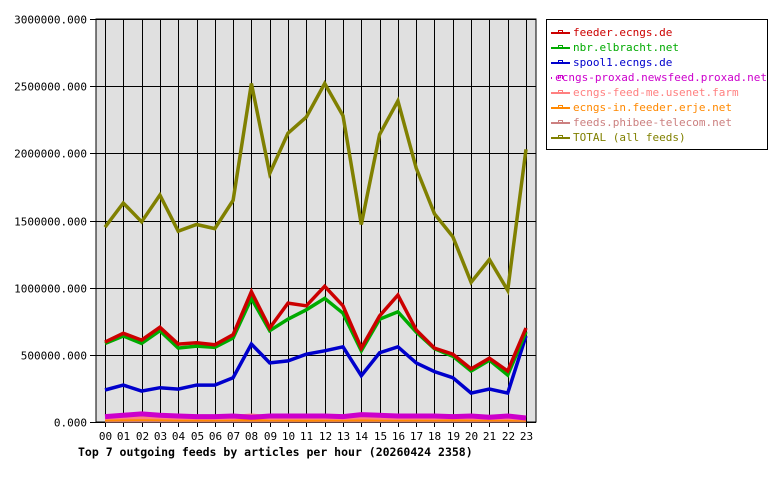  I want to click on y-tick-label: 1500000.000, so click(50, 222).